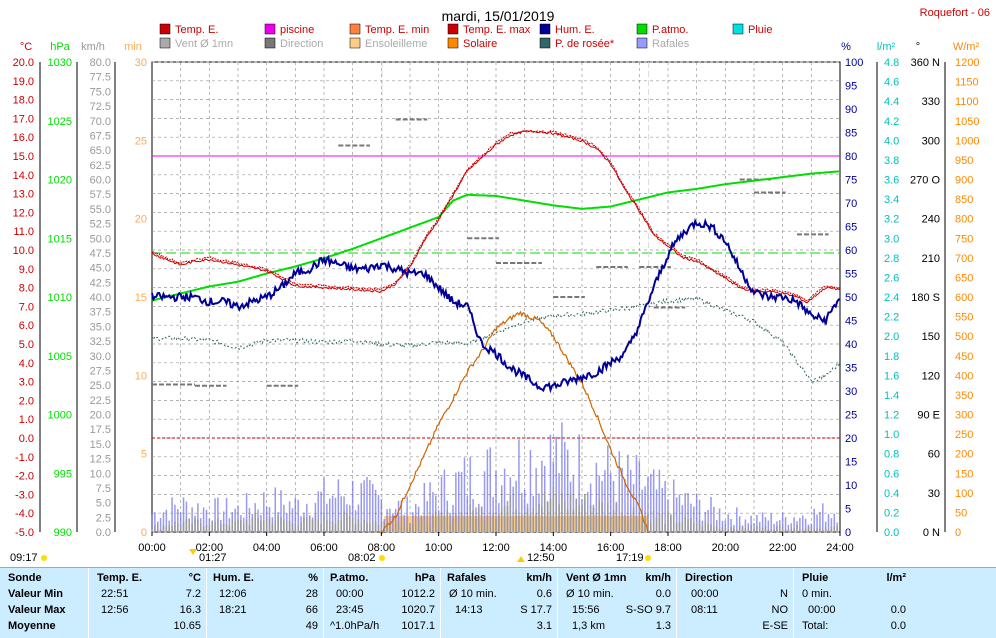  Describe the element at coordinates (152, 548) in the screenshot. I see `time-tick: 00:00` at that location.